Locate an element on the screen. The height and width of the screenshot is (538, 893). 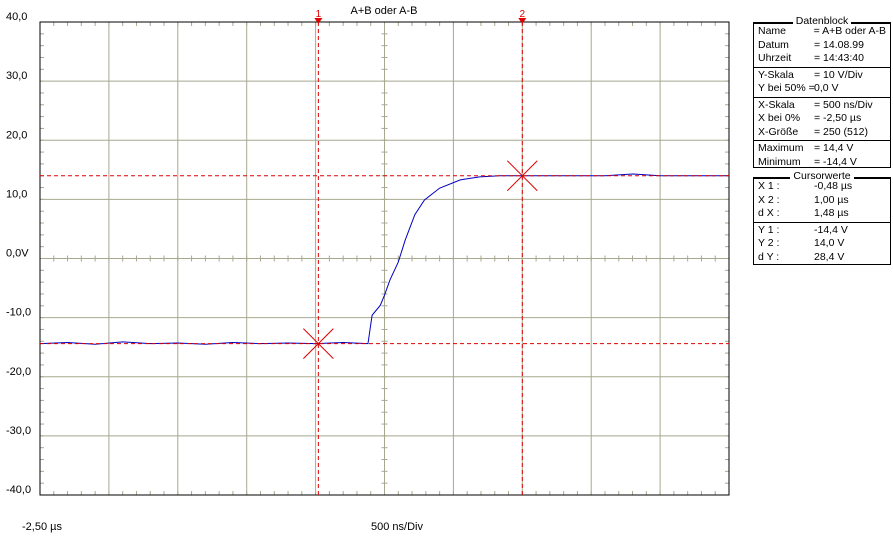
panel-row: Minimum = -14,4 V is located at coordinates (822, 163).